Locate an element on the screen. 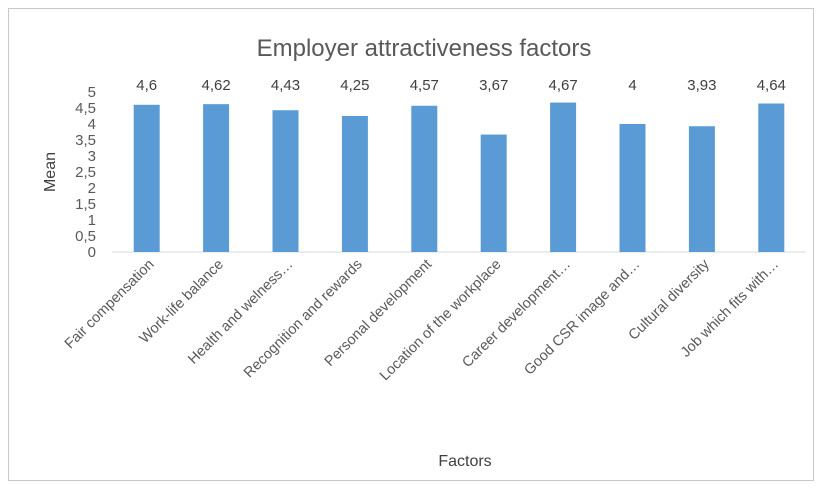 This screenshot has height=489, width=825. data-label: 4,62 is located at coordinates (215, 85).